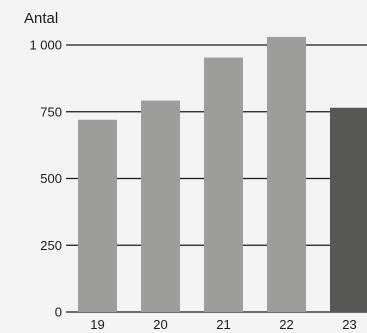 Image resolution: width=367 pixels, height=333 pixels. Describe the element at coordinates (51, 245) in the screenshot. I see `y-tick-label: 250` at that location.